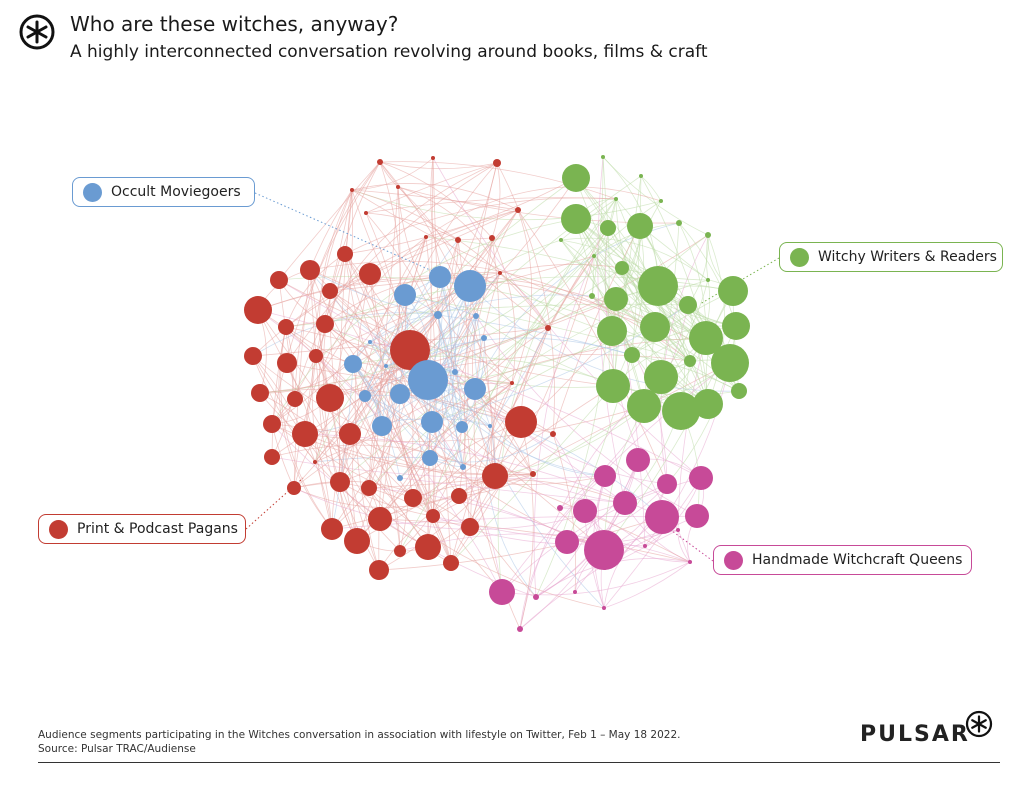 The image size is (1024, 785). What do you see at coordinates (690, 544) in the screenshot?
I see `leader-line-handmade` at bounding box center [690, 544].